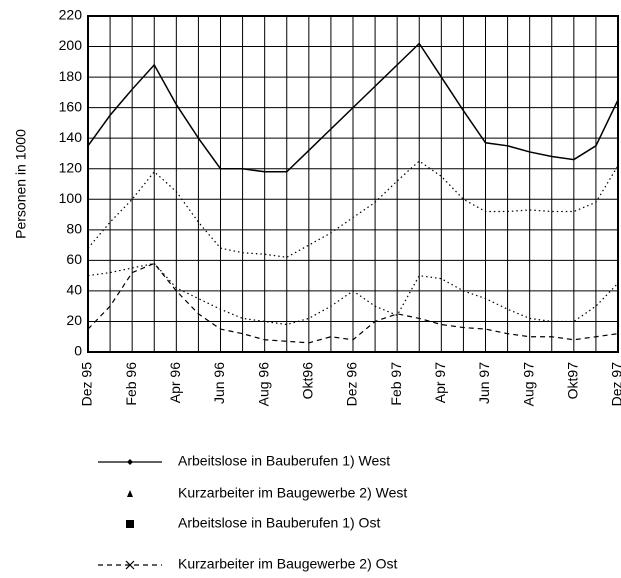 The width and height of the screenshot is (621, 578). Describe the element at coordinates (71, 198) in the screenshot. I see `y-tick-label: 100` at that location.